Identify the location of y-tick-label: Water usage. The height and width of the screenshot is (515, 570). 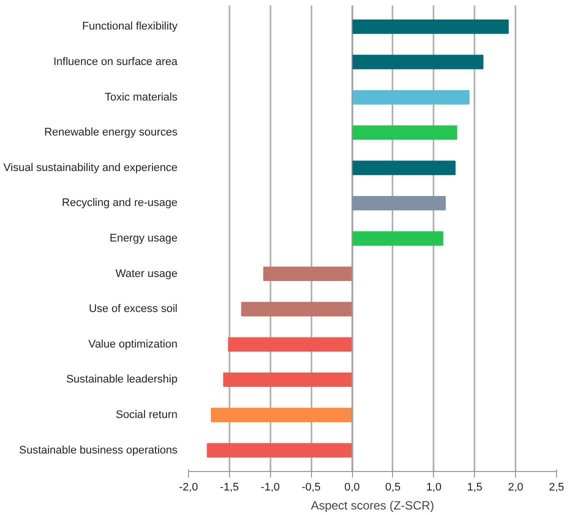
(147, 274).